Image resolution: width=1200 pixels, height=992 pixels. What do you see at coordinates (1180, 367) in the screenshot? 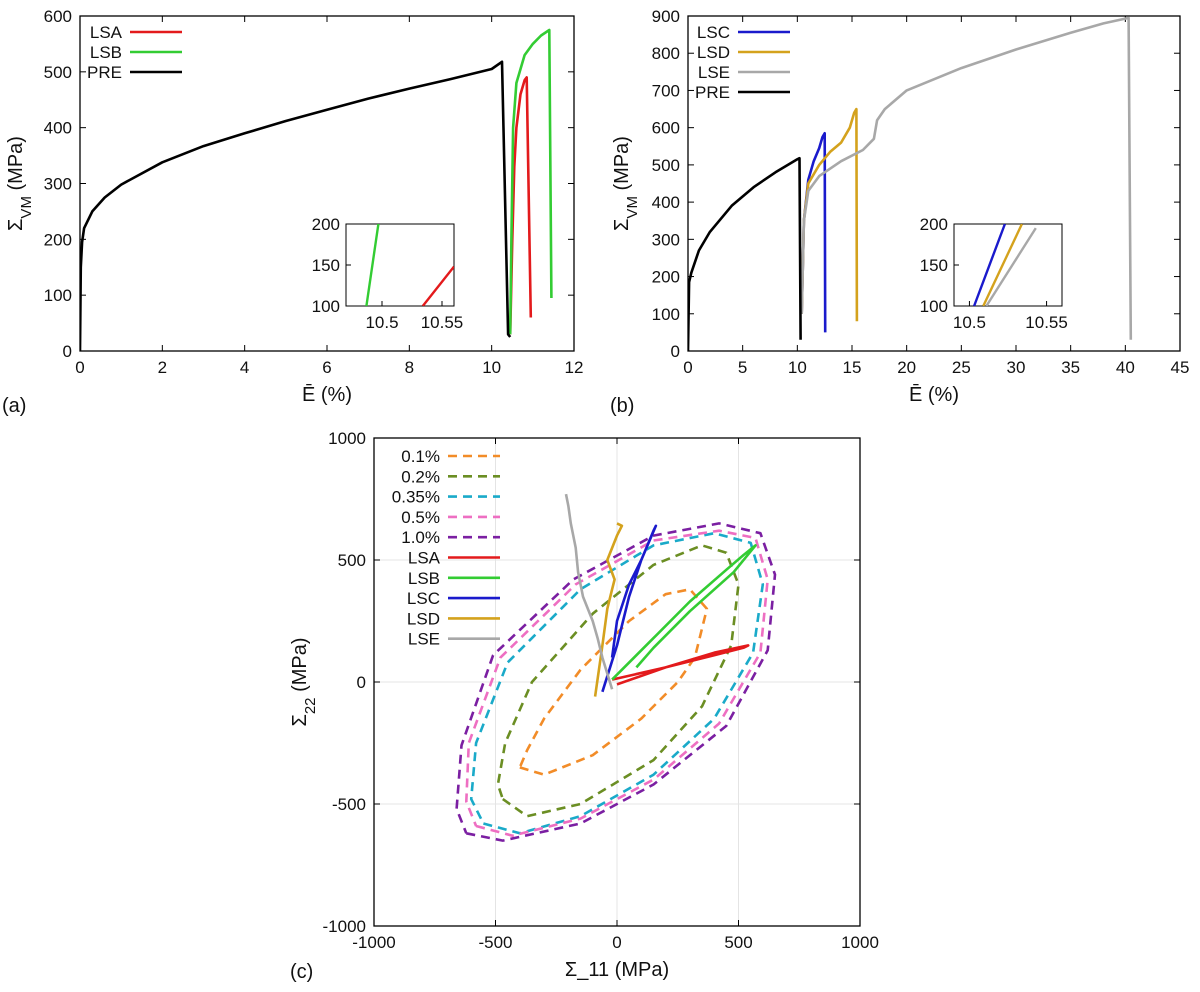
I see `x-tick-label: 45` at bounding box center [1180, 367].